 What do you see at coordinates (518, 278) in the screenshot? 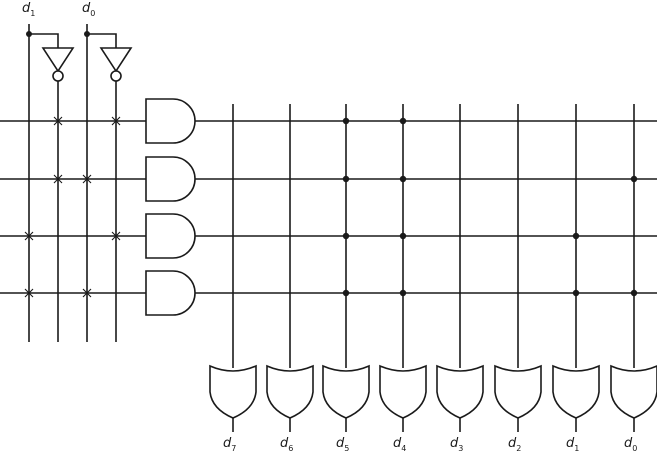
I see `output-column-d2: d2` at bounding box center [518, 278].